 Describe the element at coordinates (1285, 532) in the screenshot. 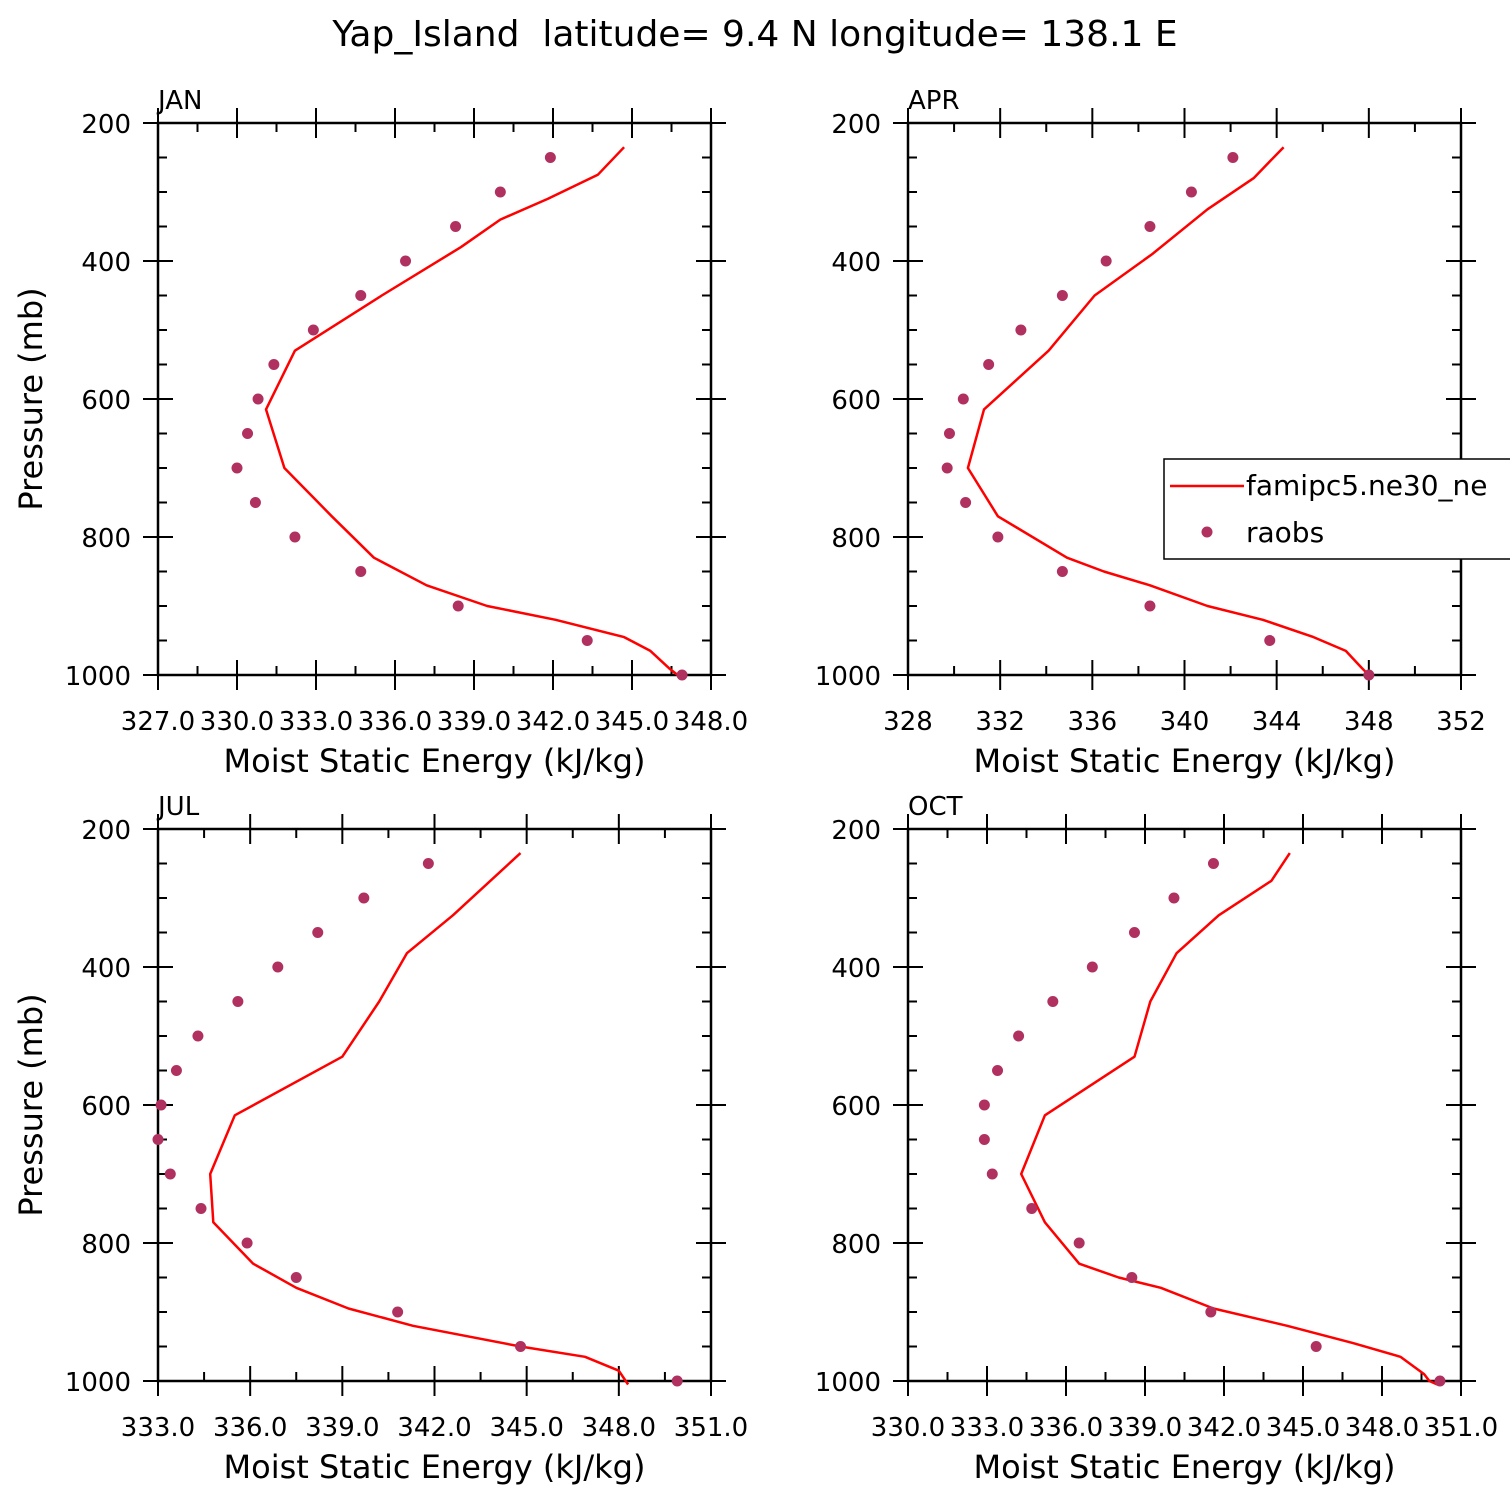

I see `legend-raobs-label: raobs` at that location.